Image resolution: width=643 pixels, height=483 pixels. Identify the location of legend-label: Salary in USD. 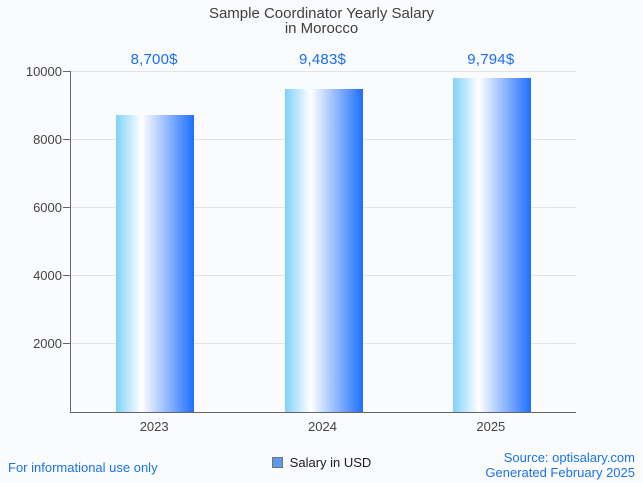
(330, 462).